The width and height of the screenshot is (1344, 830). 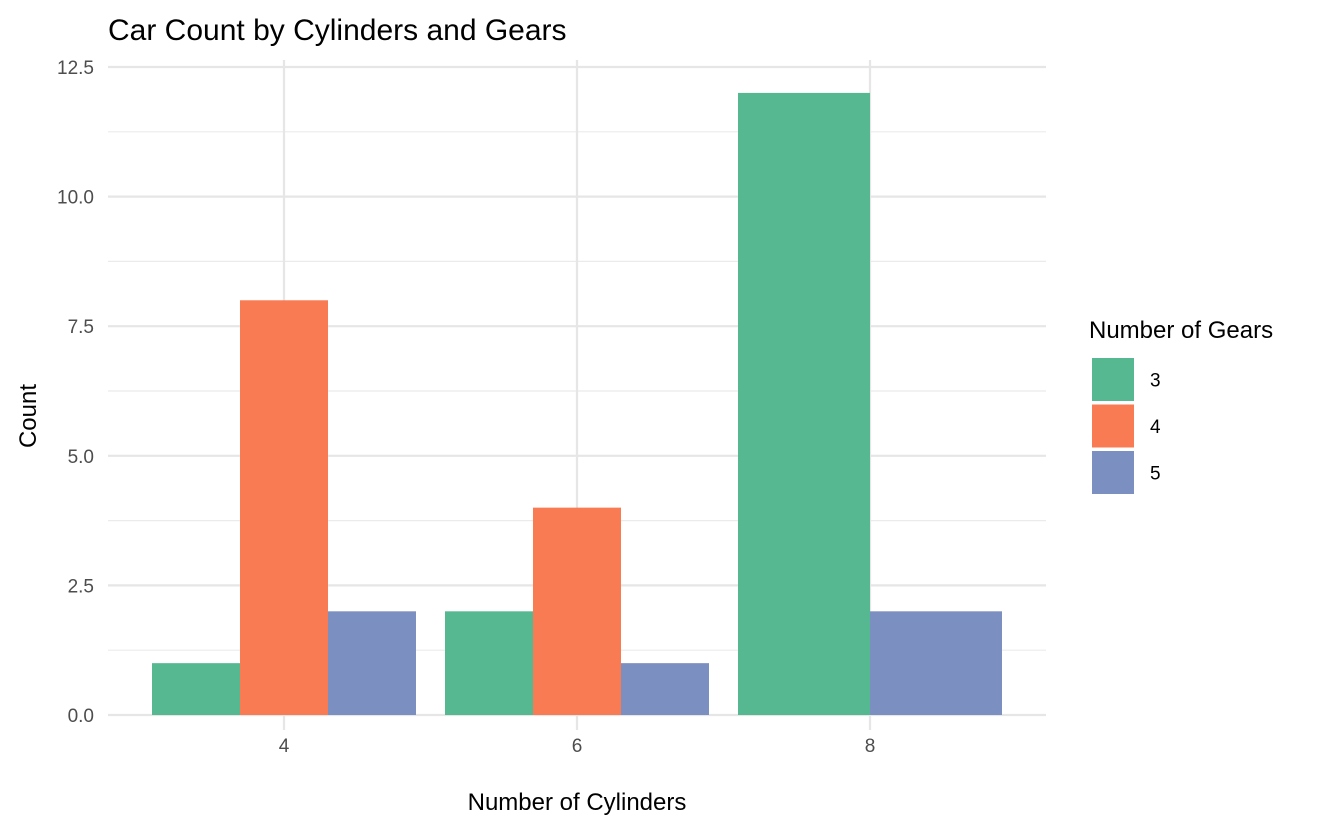 What do you see at coordinates (870, 746) in the screenshot?
I see `x-tick-label: 8` at bounding box center [870, 746].